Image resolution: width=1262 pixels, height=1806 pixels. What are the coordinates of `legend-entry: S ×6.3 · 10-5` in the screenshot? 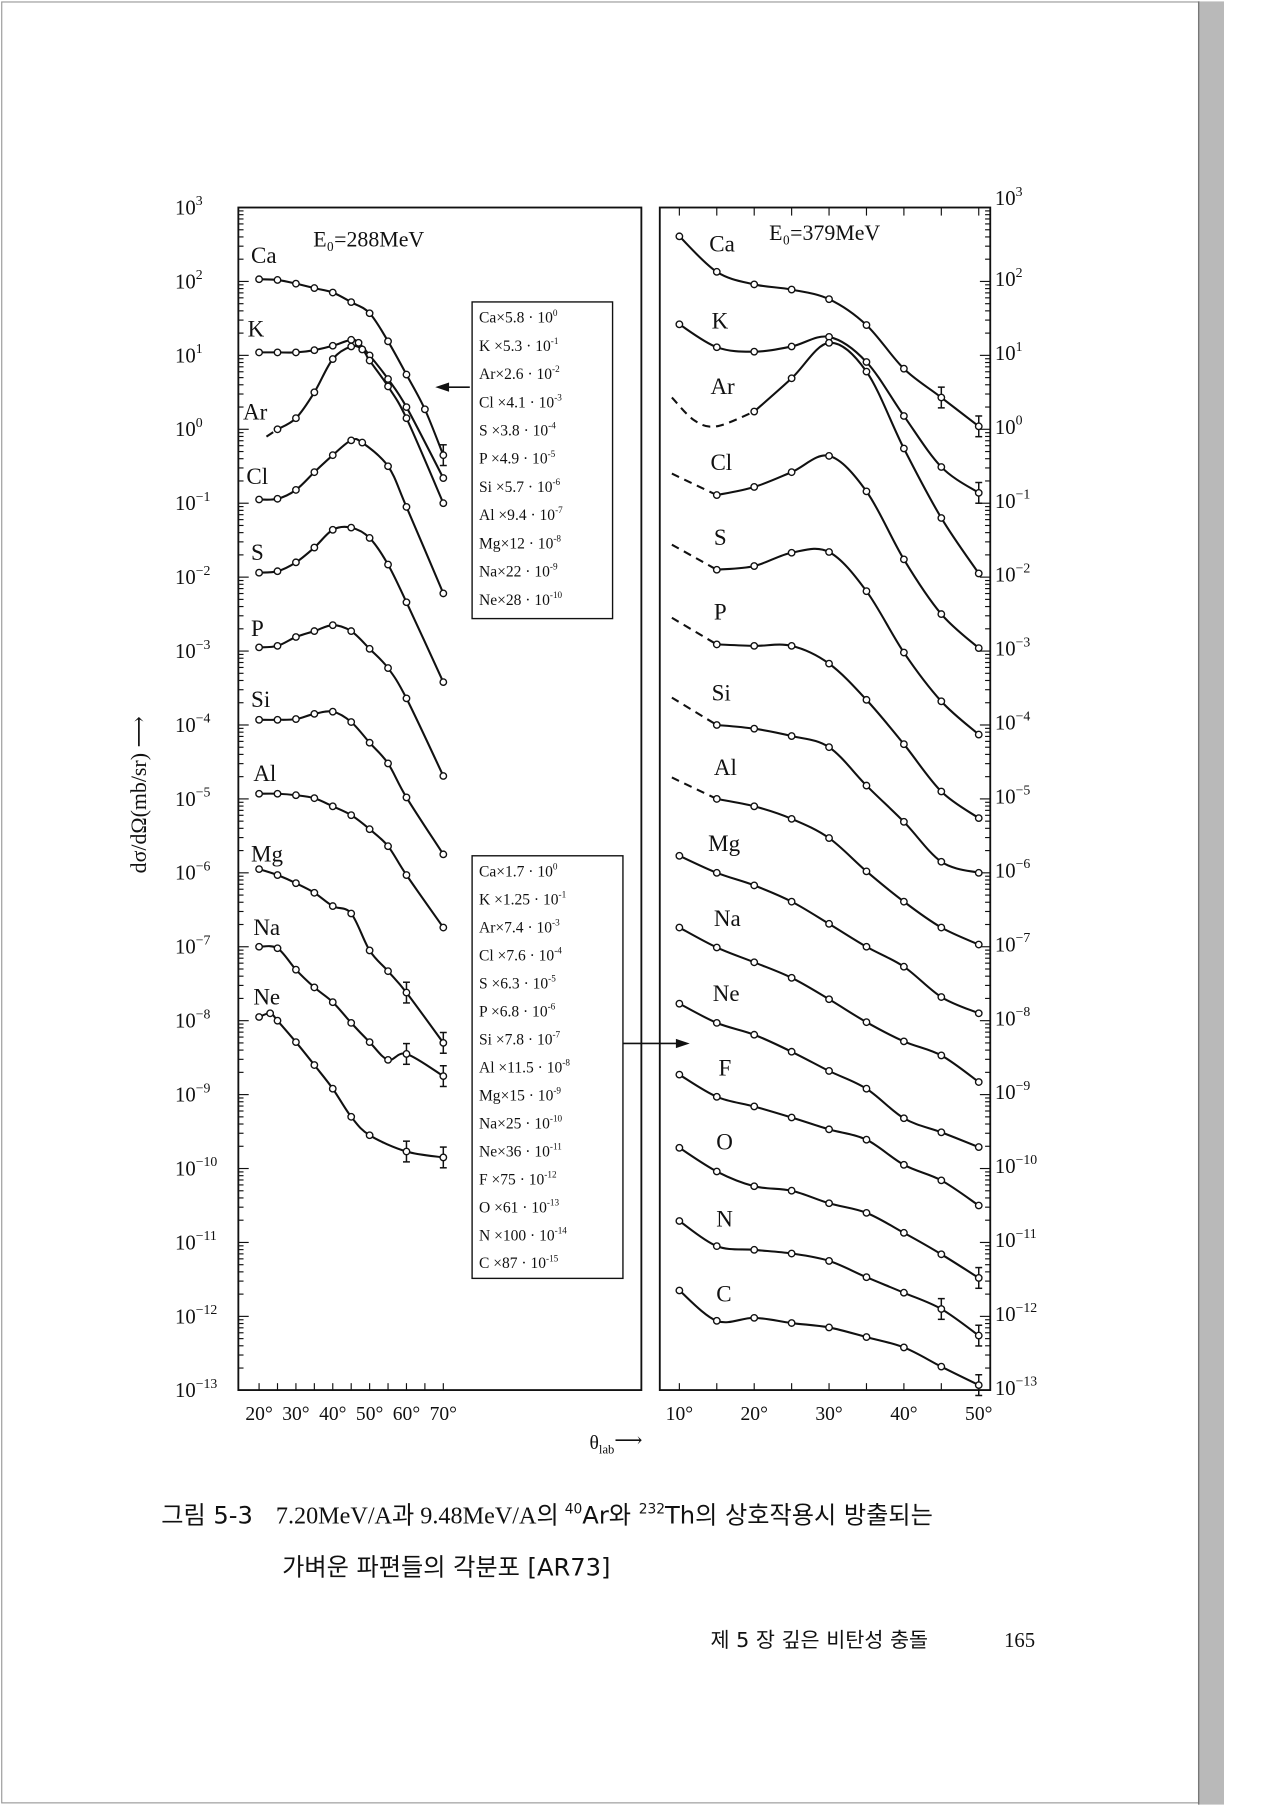 It's located at (517, 983).